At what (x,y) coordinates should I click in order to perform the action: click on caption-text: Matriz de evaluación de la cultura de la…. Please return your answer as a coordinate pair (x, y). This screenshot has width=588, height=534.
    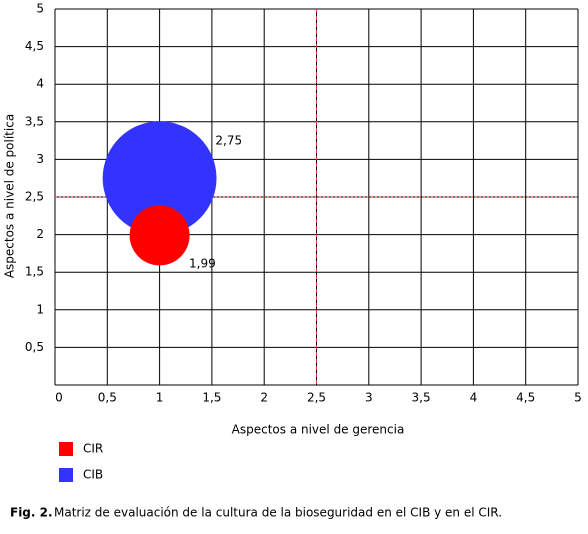
    Looking at the image, I should click on (278, 513).